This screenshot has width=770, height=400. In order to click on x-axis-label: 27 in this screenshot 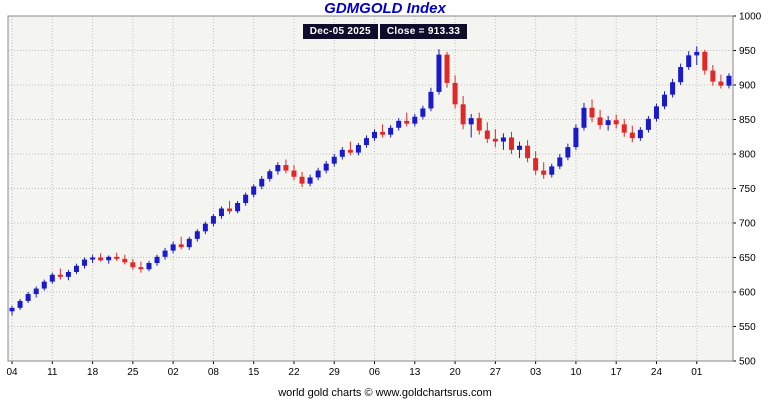, I will do `click(496, 372)`.